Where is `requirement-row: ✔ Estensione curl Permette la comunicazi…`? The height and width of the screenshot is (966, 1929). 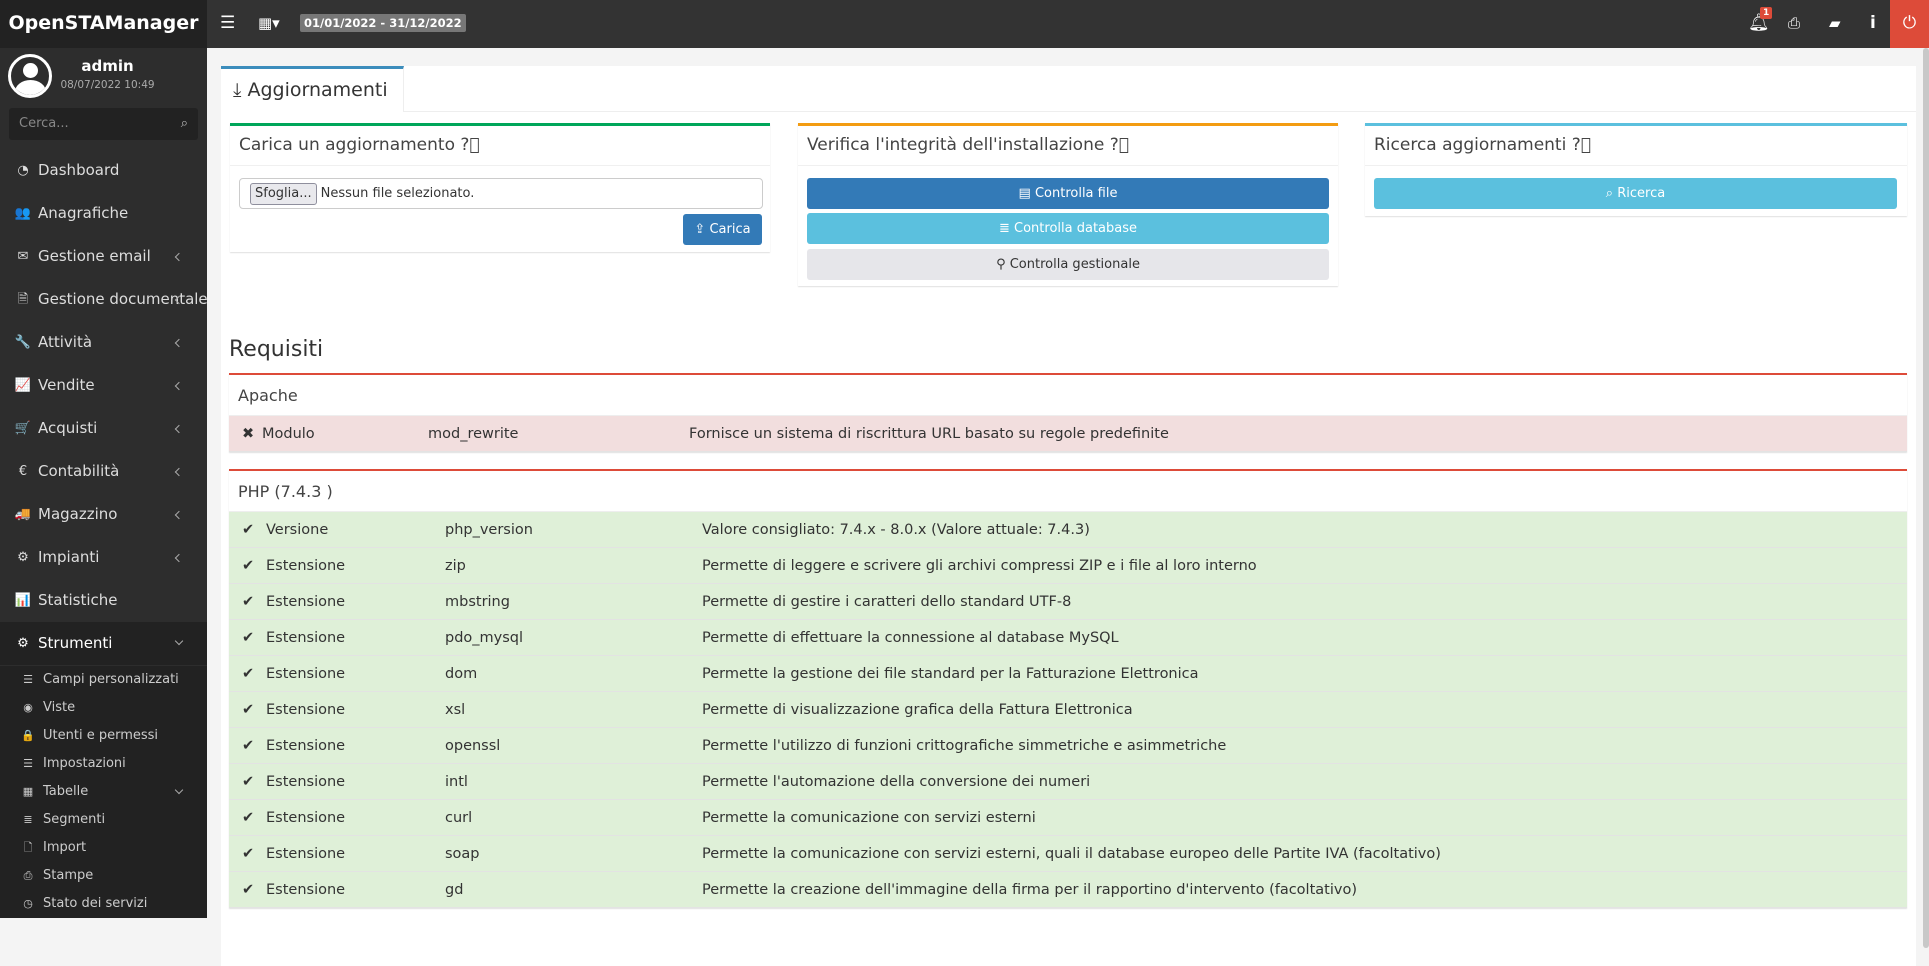 requirement-row: ✔ Estensione curl Permette la comunicazi… is located at coordinates (1068, 818).